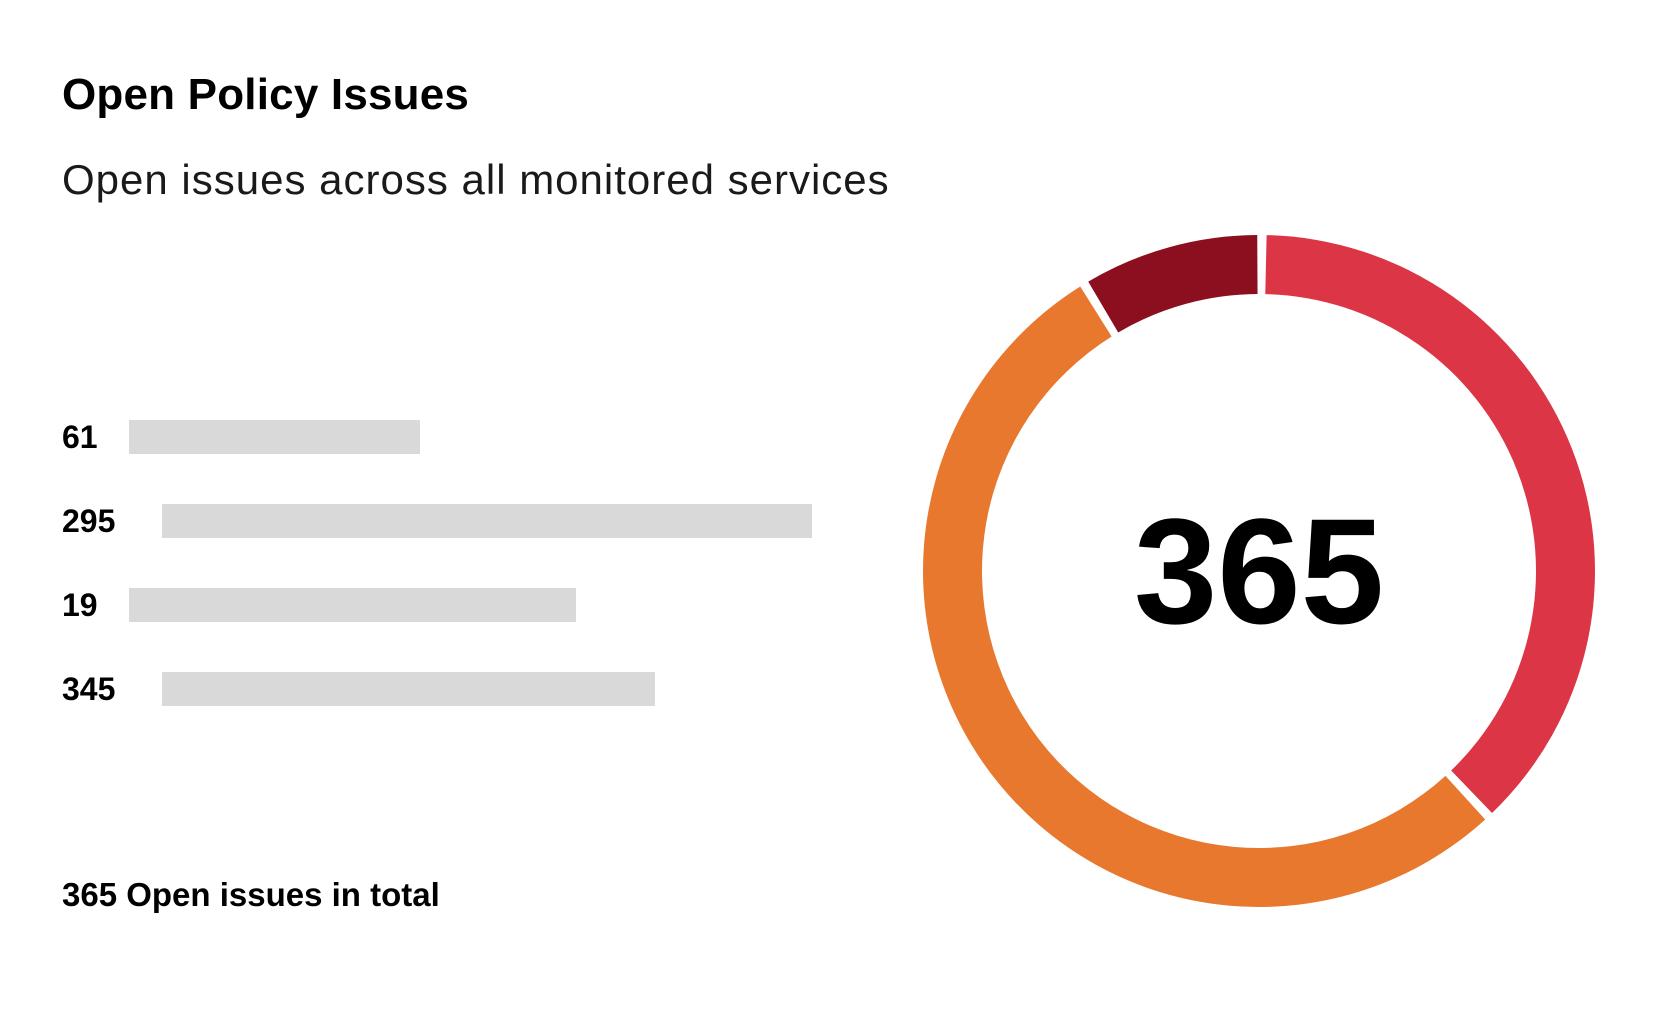 The width and height of the screenshot is (1658, 1016). What do you see at coordinates (89, 521) in the screenshot?
I see `bar-label: 295` at bounding box center [89, 521].